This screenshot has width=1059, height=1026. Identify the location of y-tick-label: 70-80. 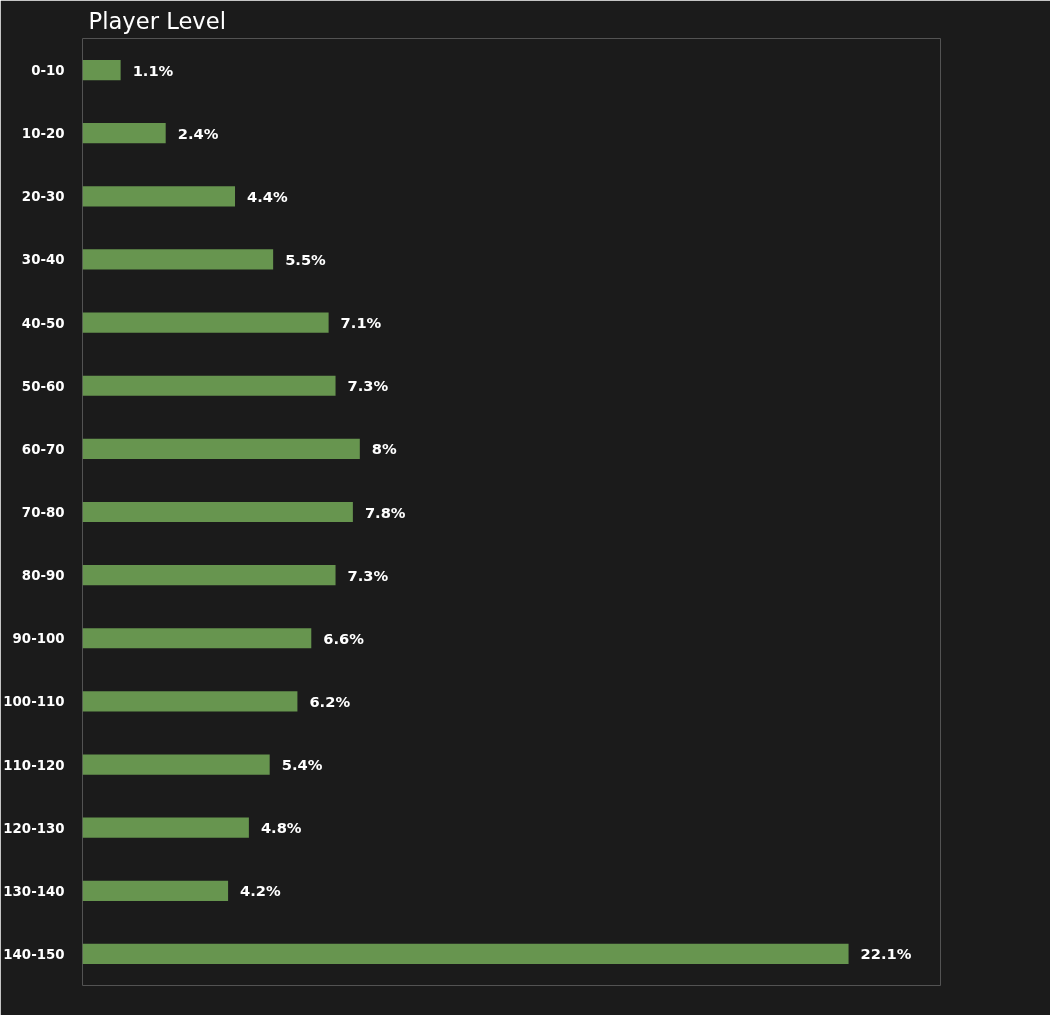
(43, 512).